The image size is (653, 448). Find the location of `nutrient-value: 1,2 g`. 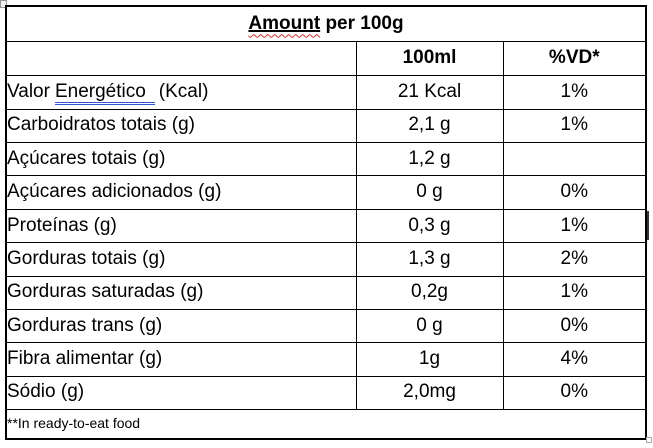

nutrient-value: 1,2 g is located at coordinates (429, 159).